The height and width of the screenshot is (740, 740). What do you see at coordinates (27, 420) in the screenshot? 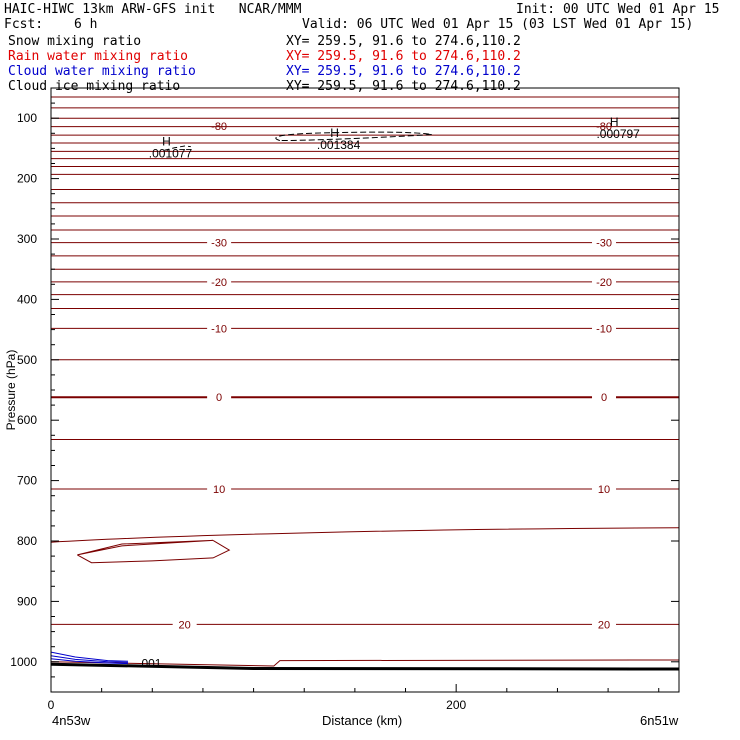
I see `y-tick-label: 600` at bounding box center [27, 420].